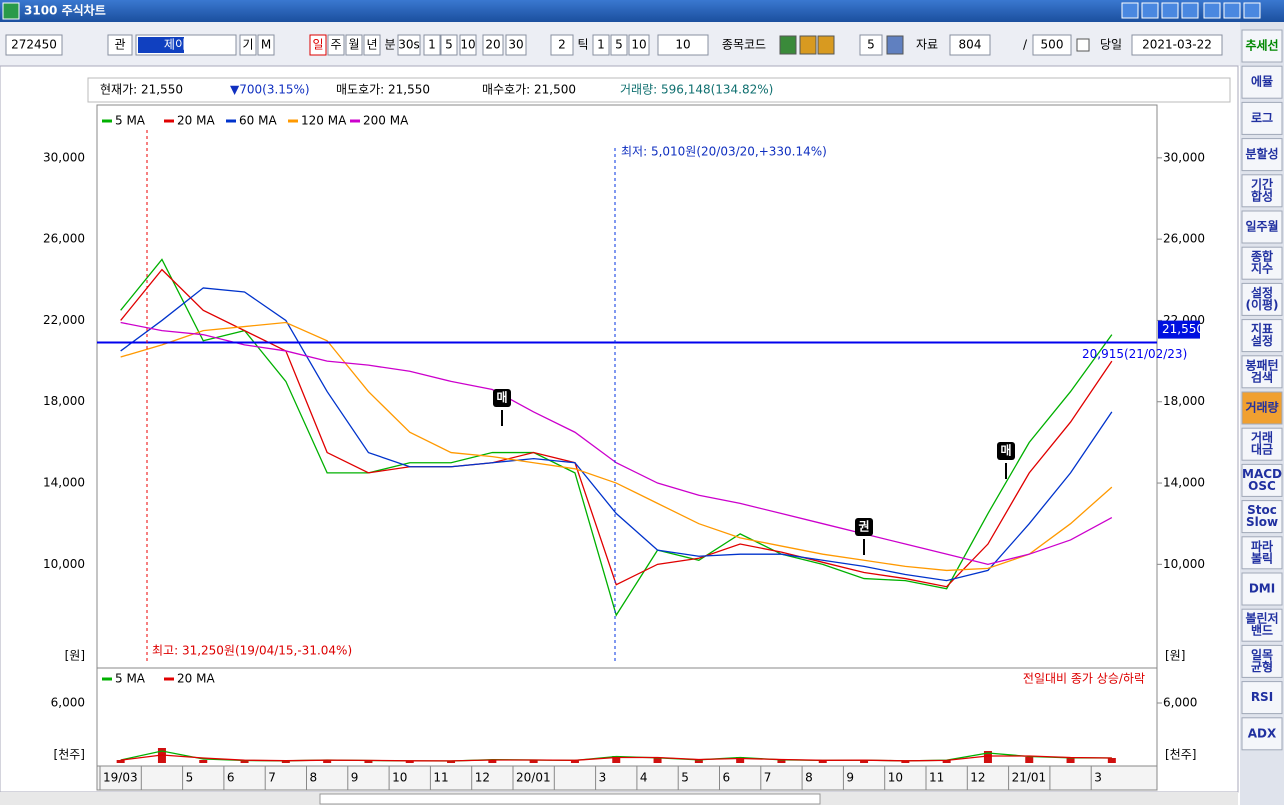  I want to click on checkbox, so click(1083, 45).